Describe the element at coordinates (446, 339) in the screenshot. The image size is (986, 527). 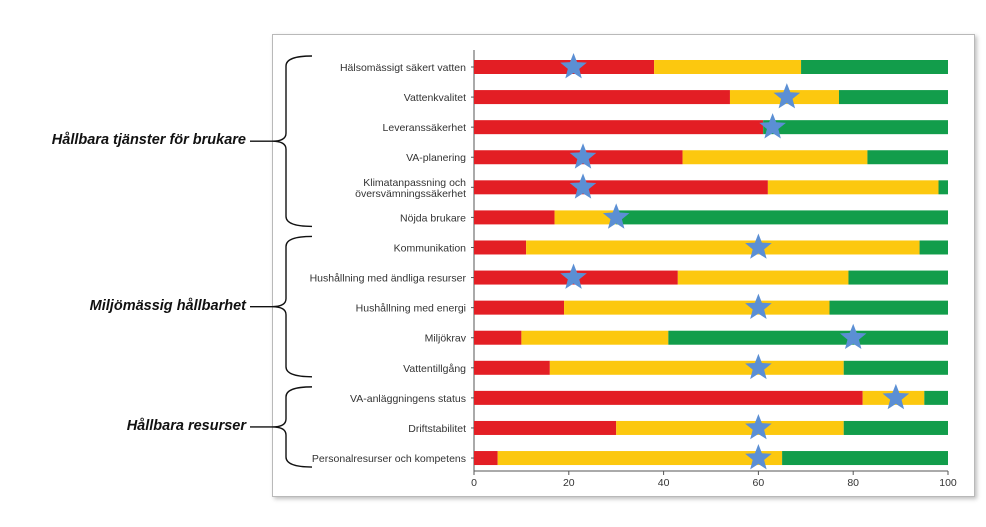
I see `category-label: Miljökrav` at that location.